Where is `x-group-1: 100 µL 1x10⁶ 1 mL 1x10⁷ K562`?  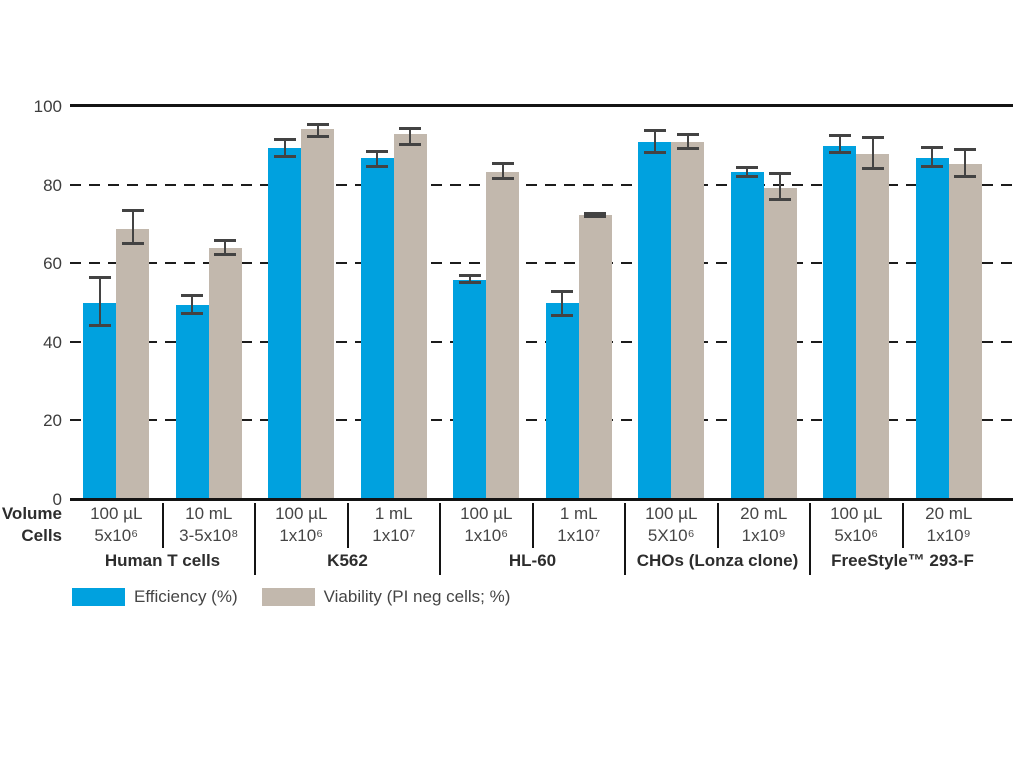
x-group-1: 100 µL 1x10⁶ 1 mL 1x10⁷ K562 is located at coordinates (347, 539).